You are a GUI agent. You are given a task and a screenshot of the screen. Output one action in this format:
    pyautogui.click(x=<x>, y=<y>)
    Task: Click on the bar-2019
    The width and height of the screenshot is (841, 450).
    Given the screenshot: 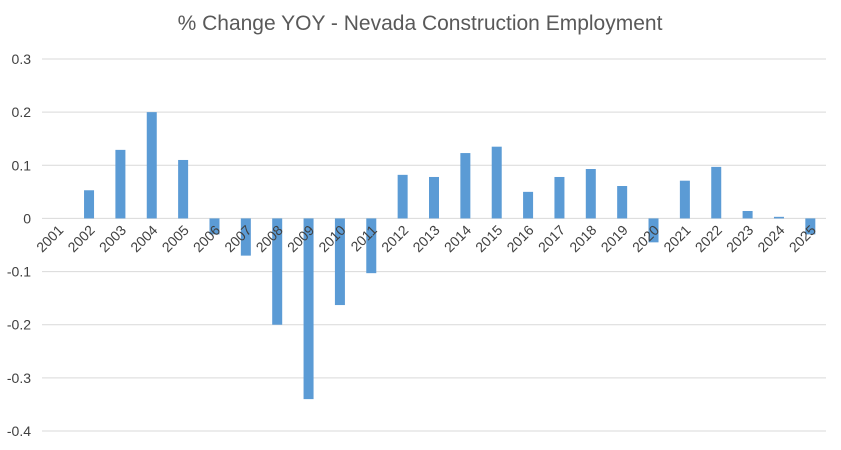 What is the action you would take?
    pyautogui.click(x=622, y=202)
    